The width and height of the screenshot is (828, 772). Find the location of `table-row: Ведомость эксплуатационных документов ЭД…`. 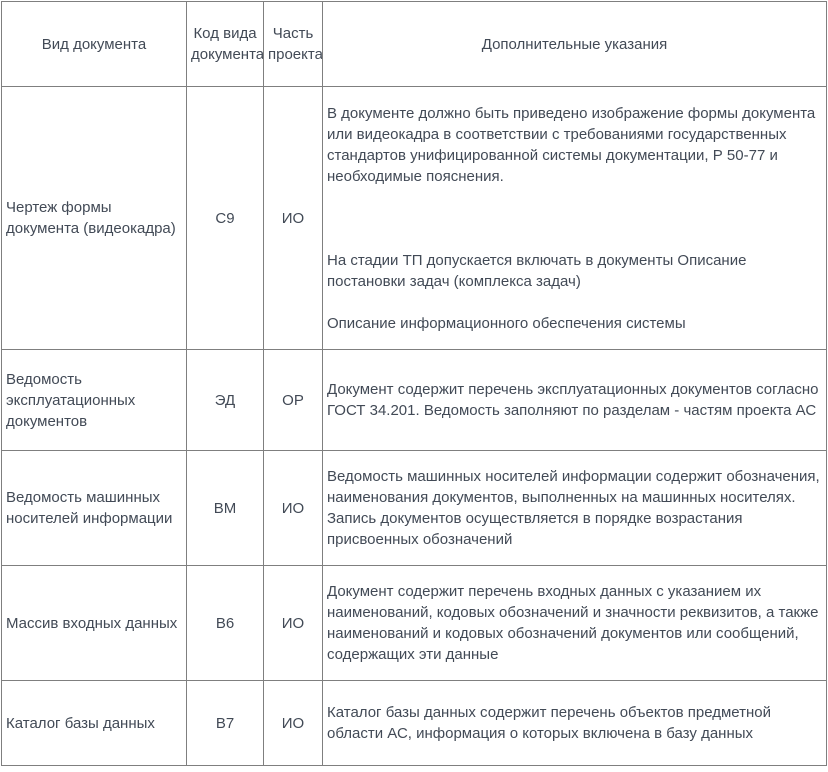

table-row: Ведомость эксплуатационных документов ЭД… is located at coordinates (414, 400).